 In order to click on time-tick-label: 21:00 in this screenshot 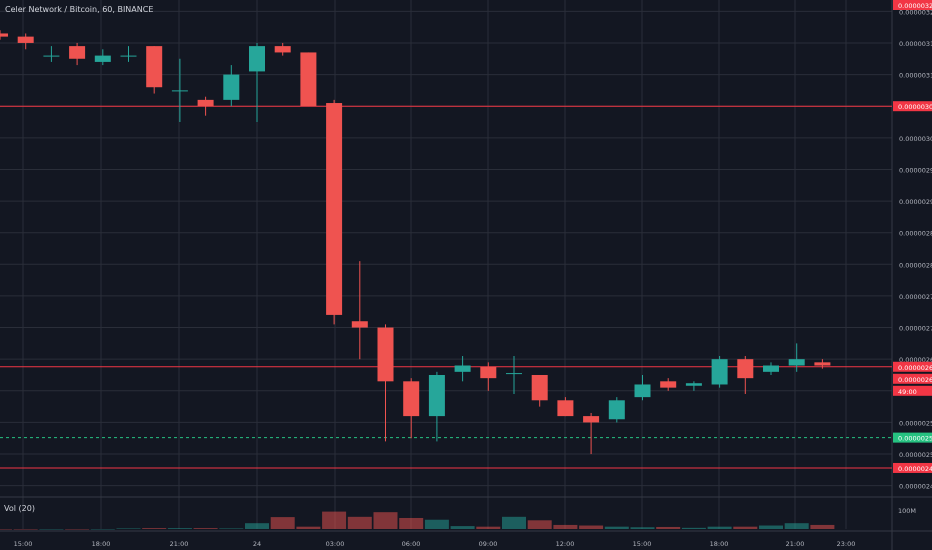, I will do `click(795, 544)`.